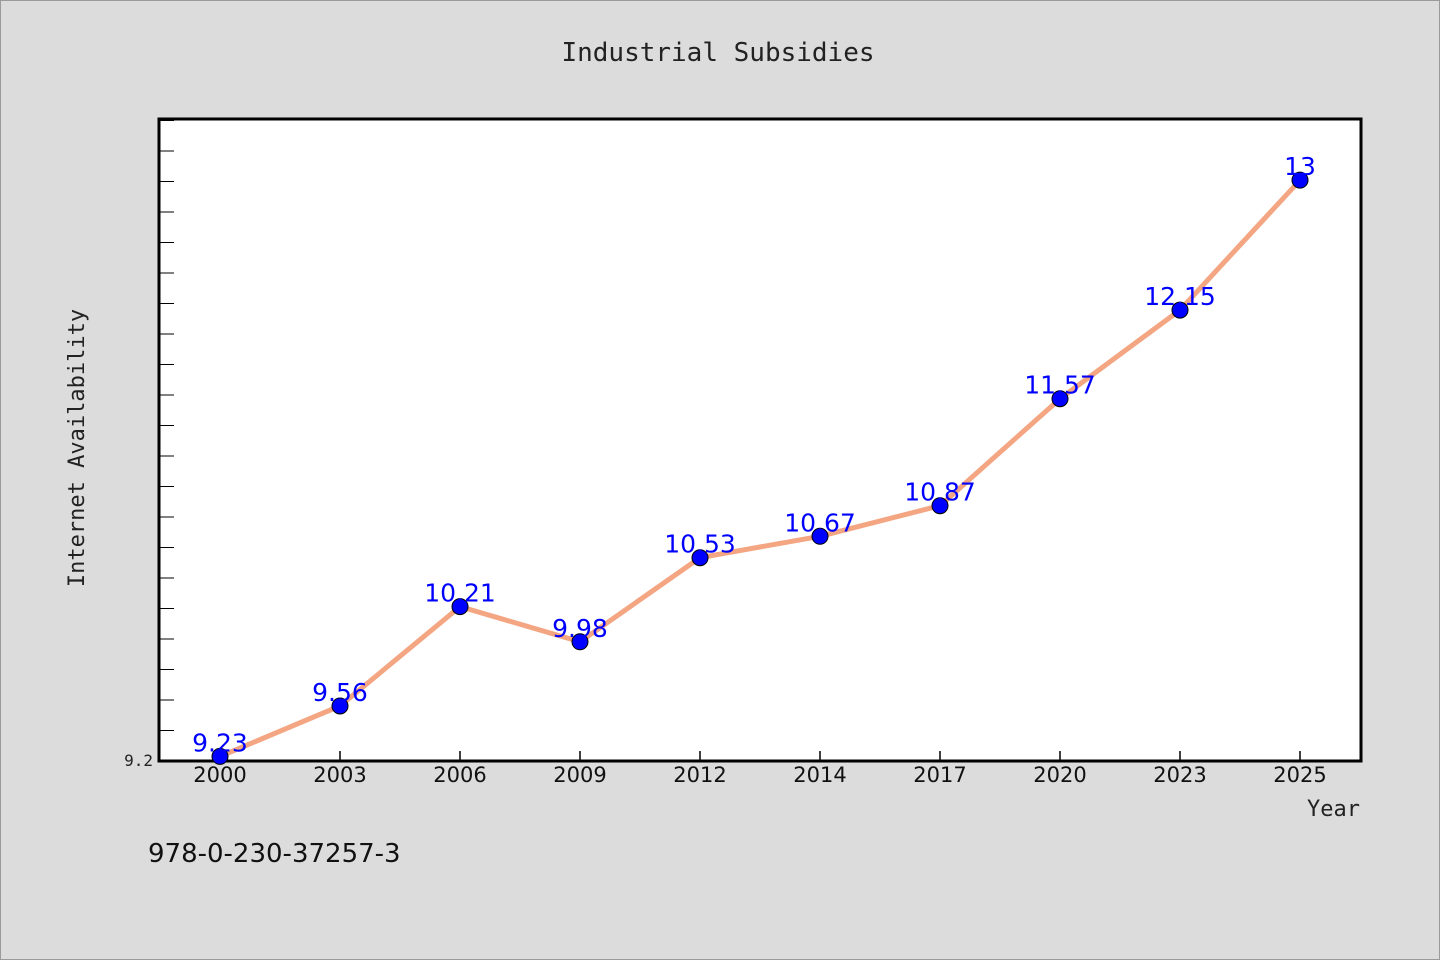 The image size is (1440, 960). What do you see at coordinates (166, 441) in the screenshot?
I see `y-axis-ticks` at bounding box center [166, 441].